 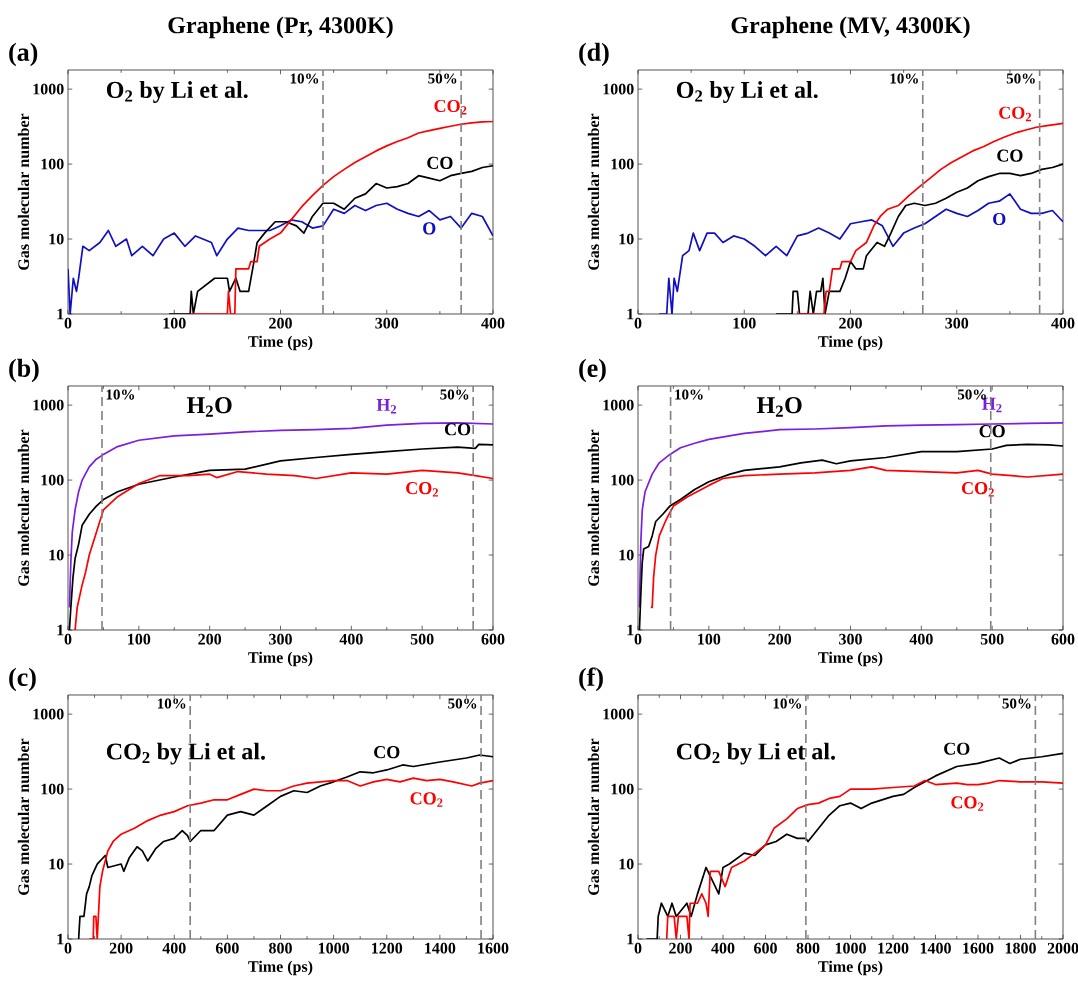 What do you see at coordinates (22, 679) in the screenshot?
I see `text: (c)` at bounding box center [22, 679].